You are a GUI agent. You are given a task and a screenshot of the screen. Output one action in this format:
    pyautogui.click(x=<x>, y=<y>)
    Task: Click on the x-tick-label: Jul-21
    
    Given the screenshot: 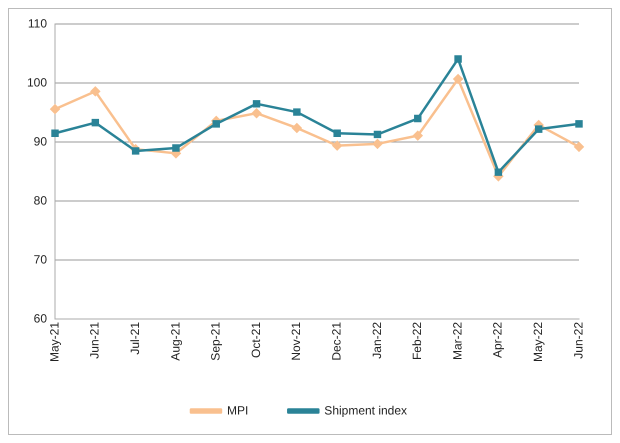 What is the action you would take?
    pyautogui.click(x=135, y=338)
    